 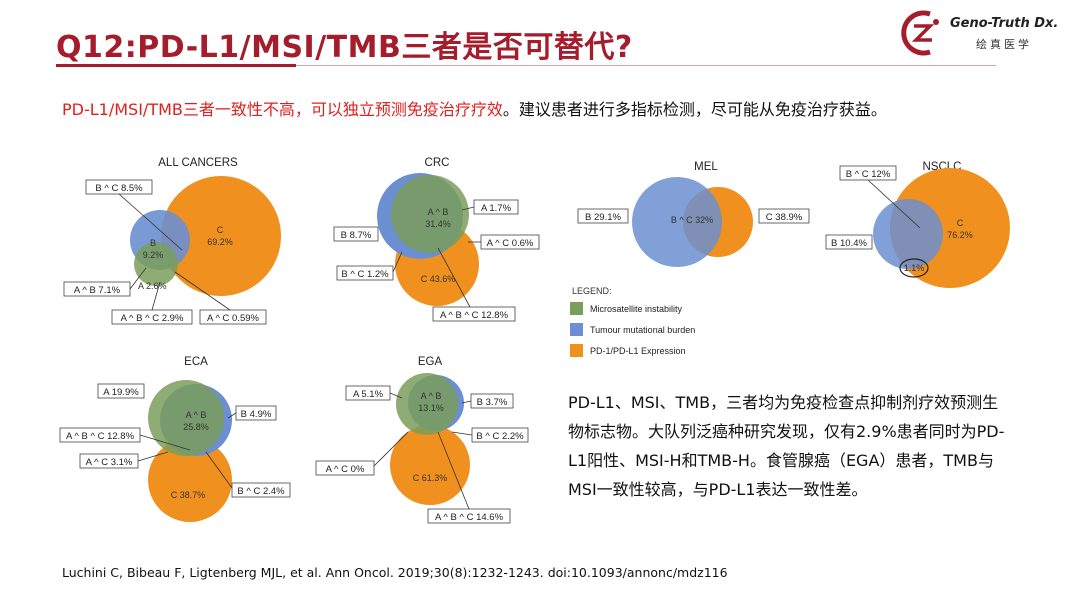 I want to click on label-bc: B ^ C 8.5%, so click(x=119, y=188).